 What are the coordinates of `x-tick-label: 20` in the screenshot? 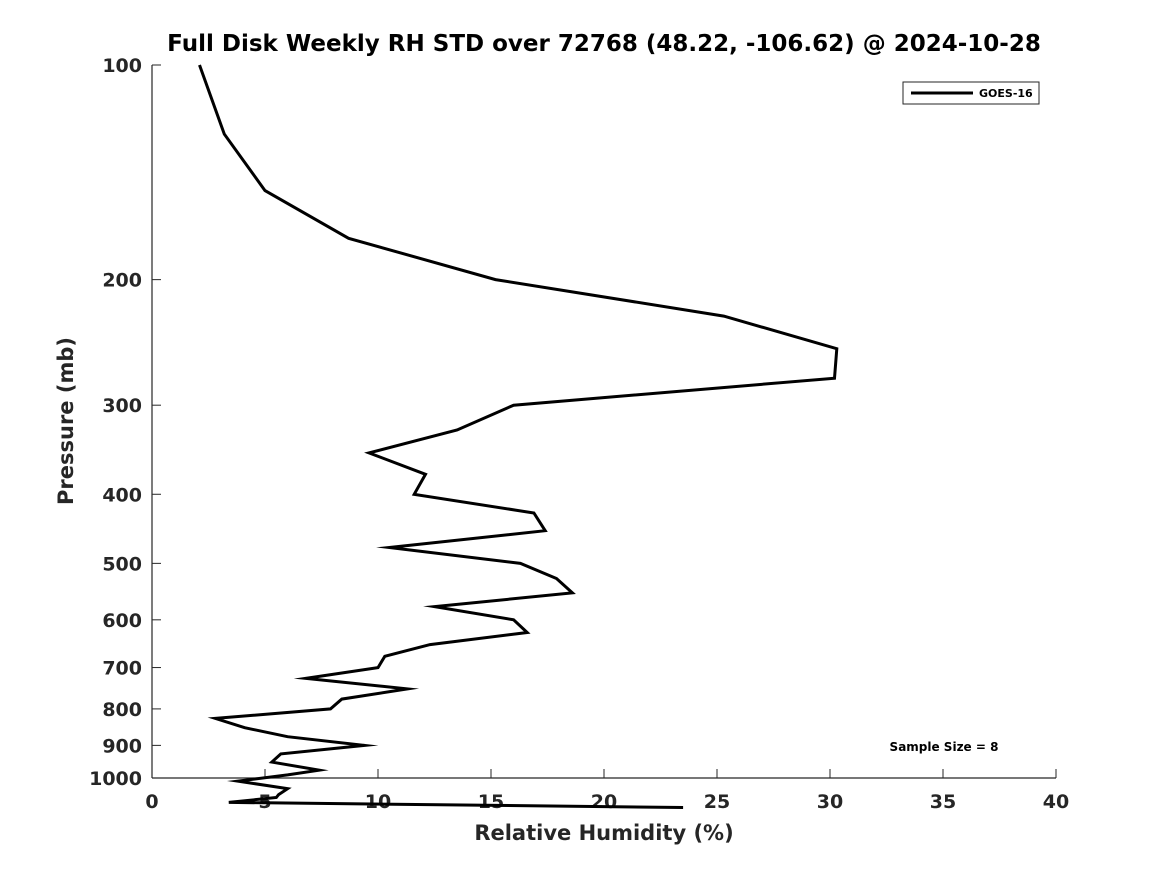 It's located at (604, 802).